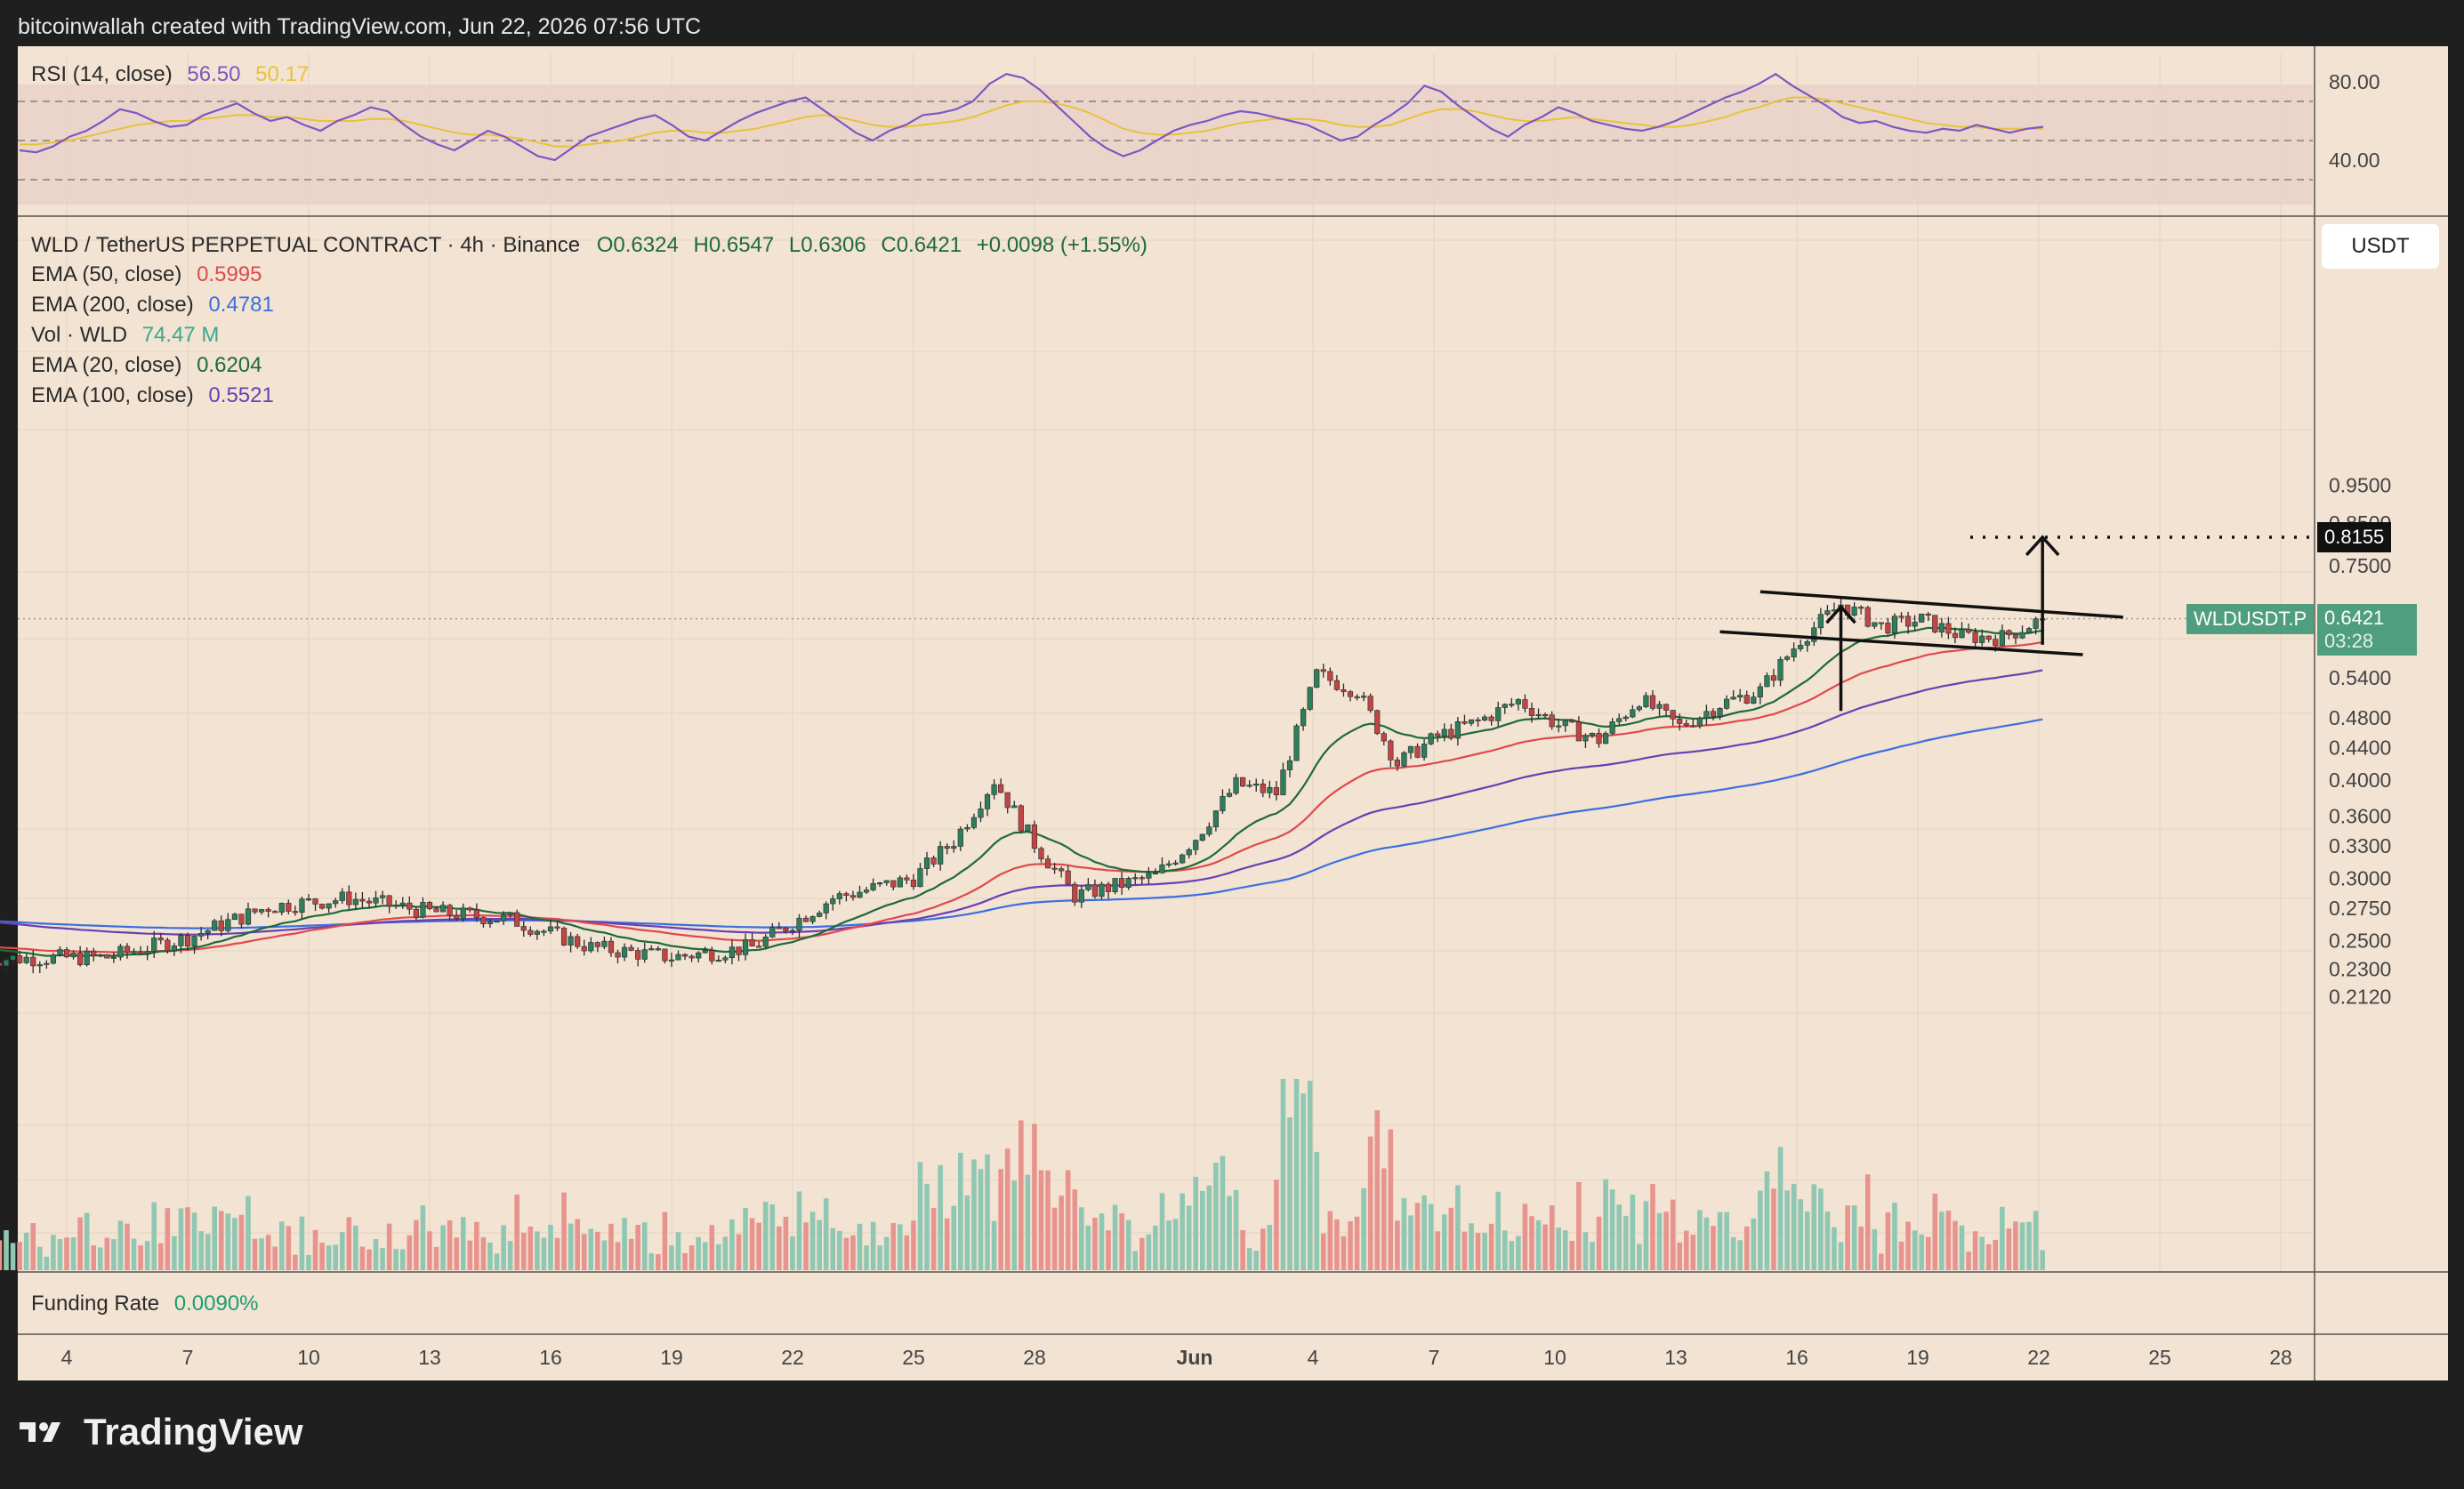  What do you see at coordinates (1797, 1357) in the screenshot?
I see `time-tick-label: 16` at bounding box center [1797, 1357].